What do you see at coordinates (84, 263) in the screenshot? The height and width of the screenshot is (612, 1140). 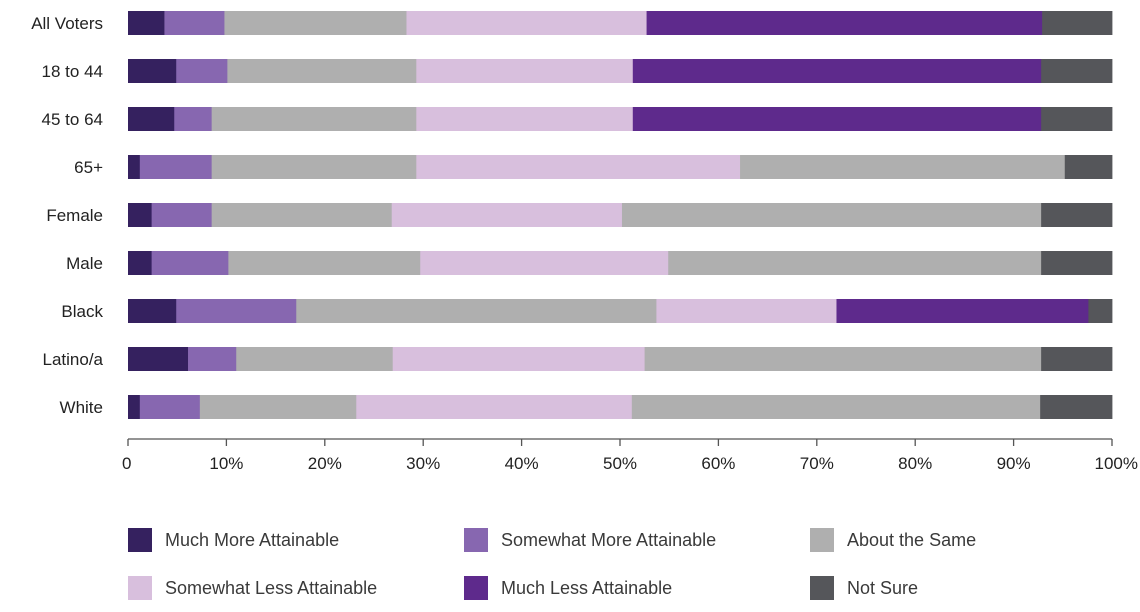 I see `category-label: Male` at bounding box center [84, 263].